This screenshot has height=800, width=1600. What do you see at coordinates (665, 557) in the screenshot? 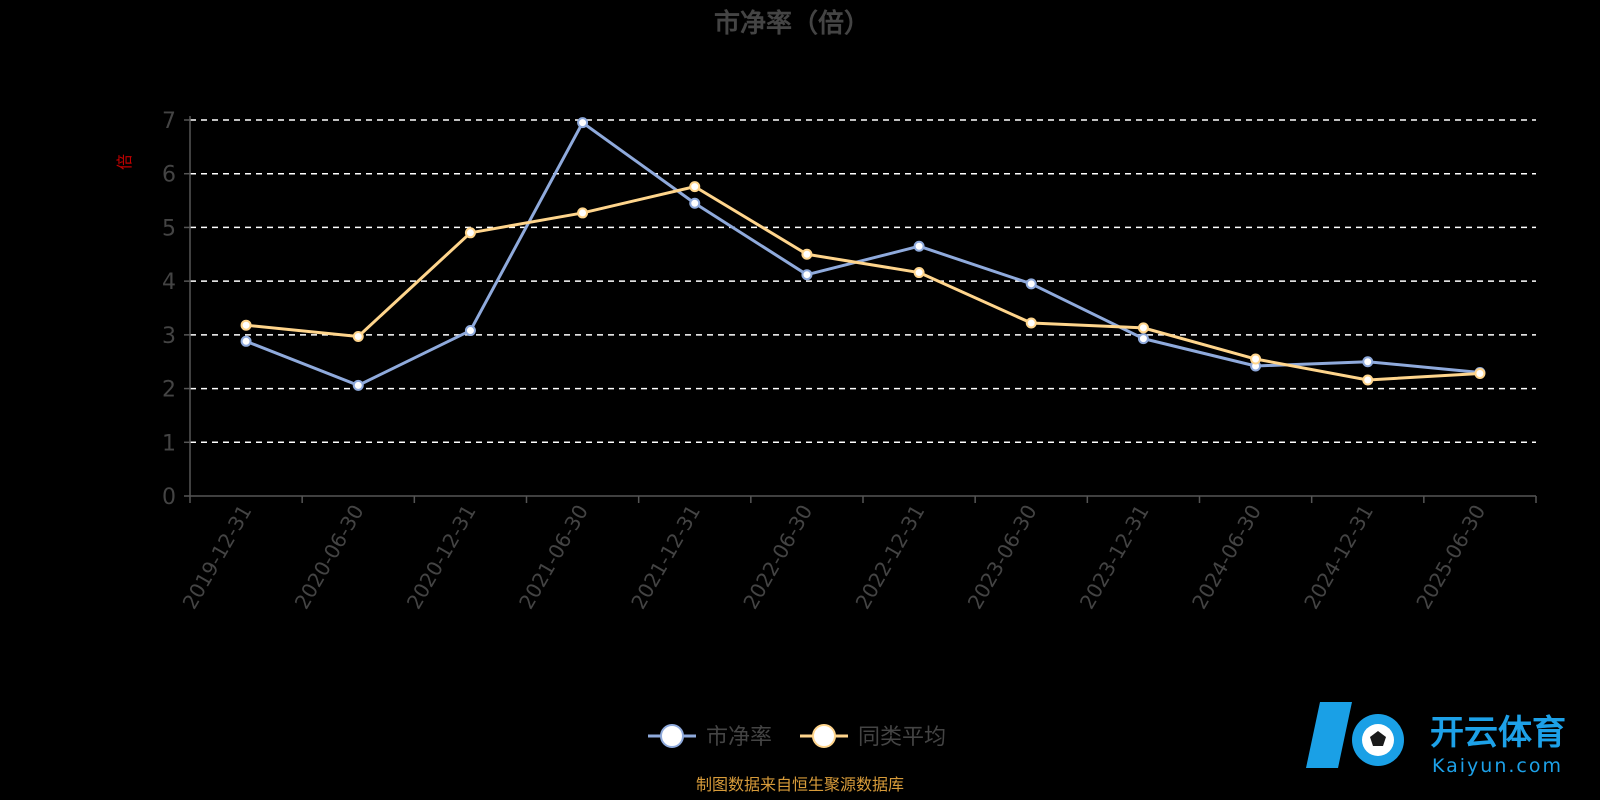
I see `x-tick-label: 2021-12-31` at bounding box center [665, 557].